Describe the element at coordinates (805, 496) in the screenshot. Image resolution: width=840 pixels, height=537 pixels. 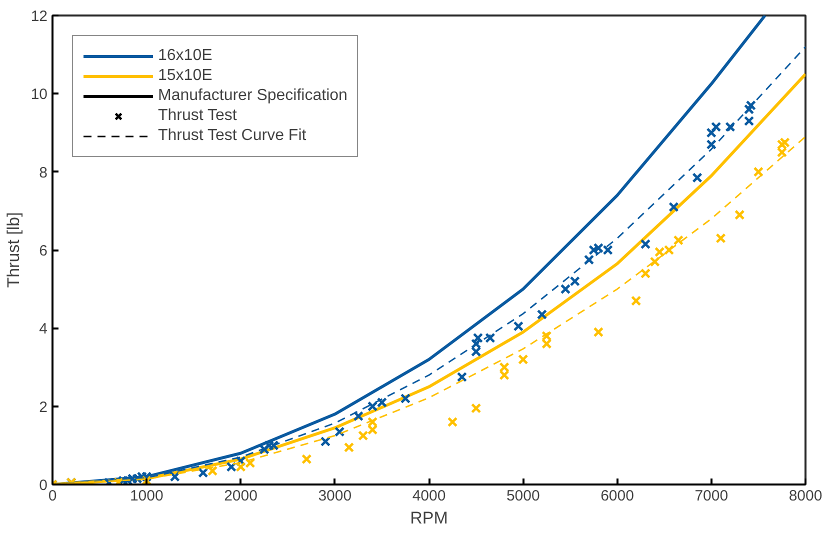
I see `x-tick-label: 8000` at that location.